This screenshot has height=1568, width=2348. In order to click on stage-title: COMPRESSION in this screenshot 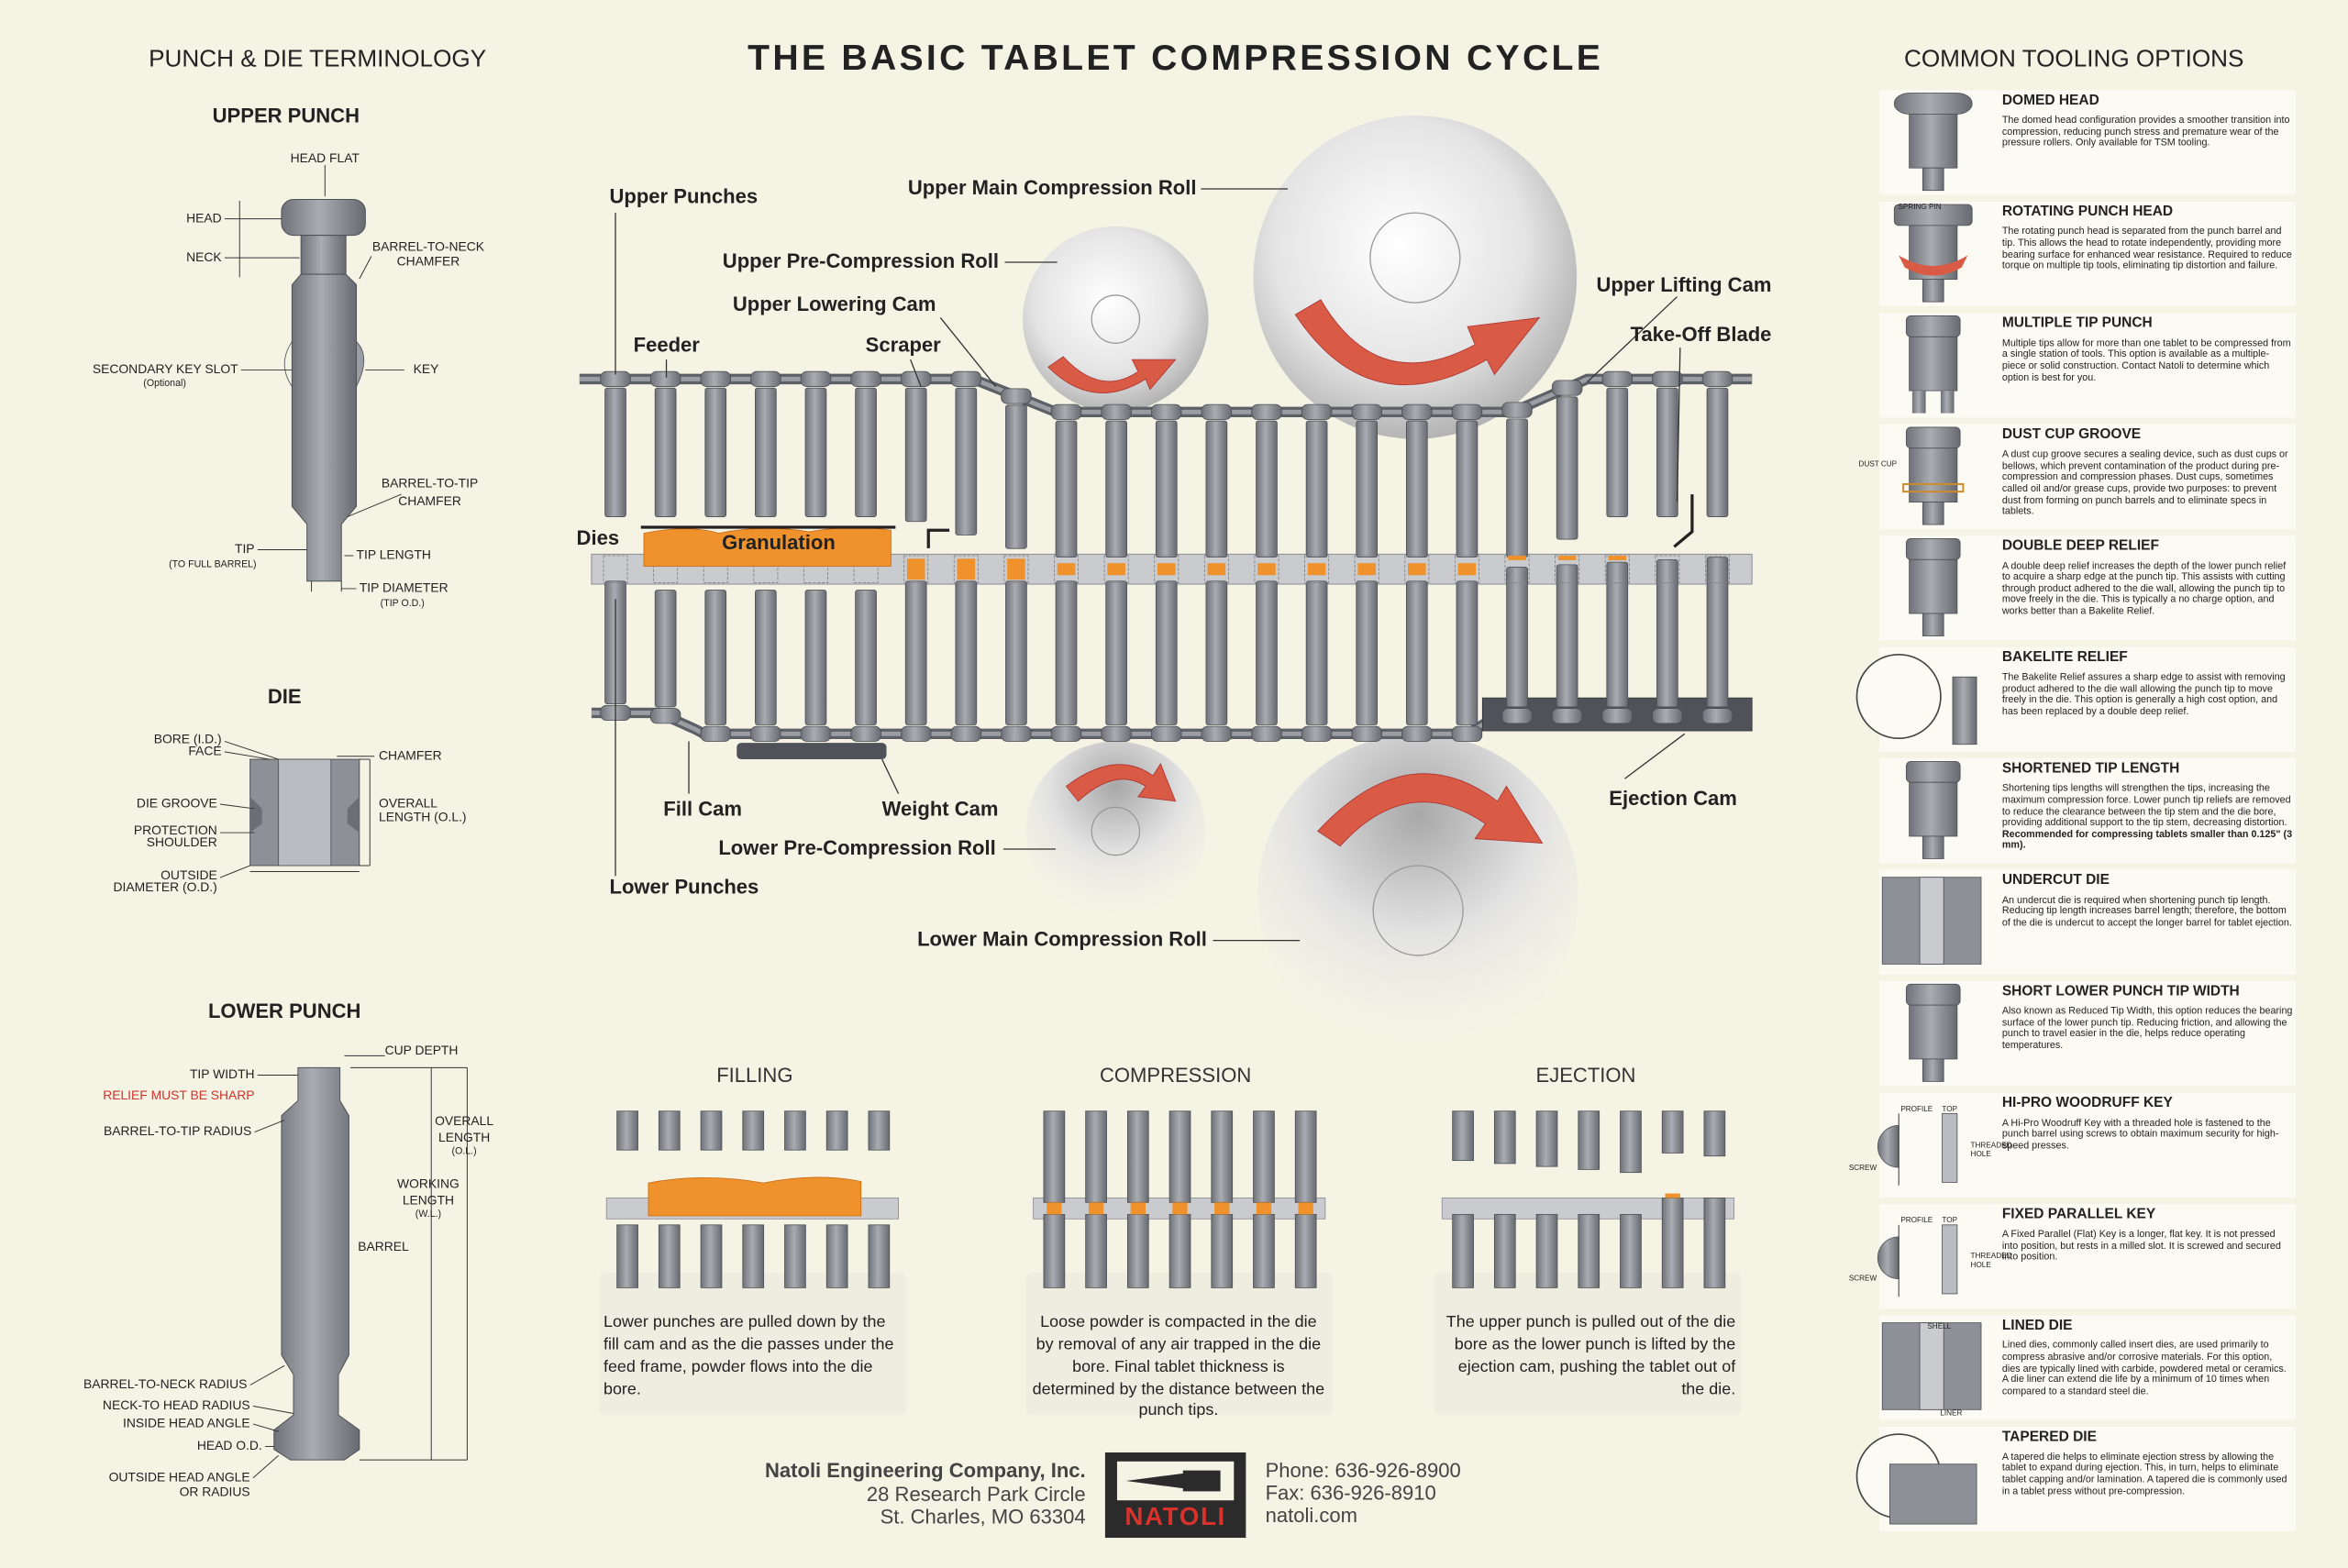, I will do `click(1175, 1076)`.